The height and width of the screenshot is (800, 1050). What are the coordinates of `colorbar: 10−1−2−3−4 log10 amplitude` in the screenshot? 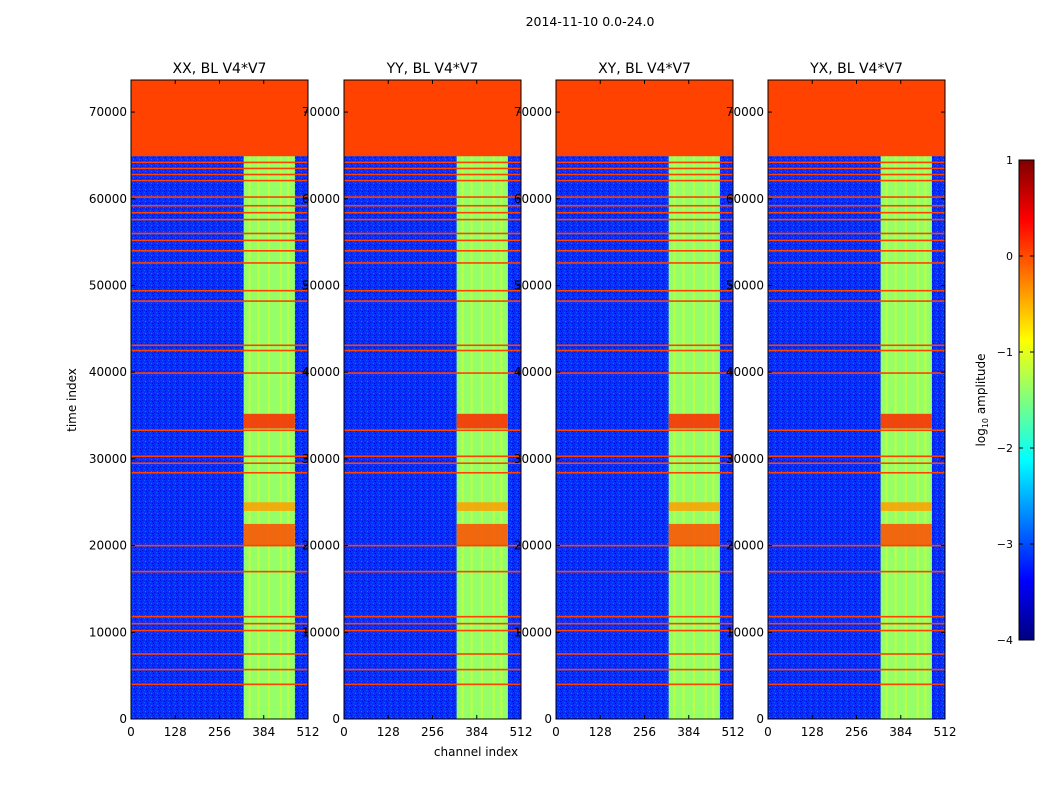 It's located at (1004, 400).